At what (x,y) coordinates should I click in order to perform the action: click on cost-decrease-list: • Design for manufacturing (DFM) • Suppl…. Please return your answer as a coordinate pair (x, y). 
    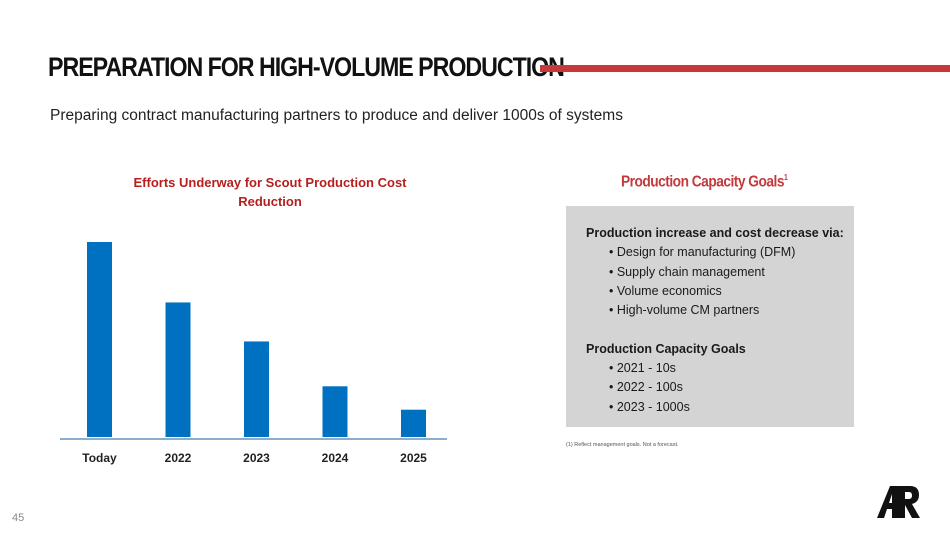
    Looking at the image, I should click on (715, 281).